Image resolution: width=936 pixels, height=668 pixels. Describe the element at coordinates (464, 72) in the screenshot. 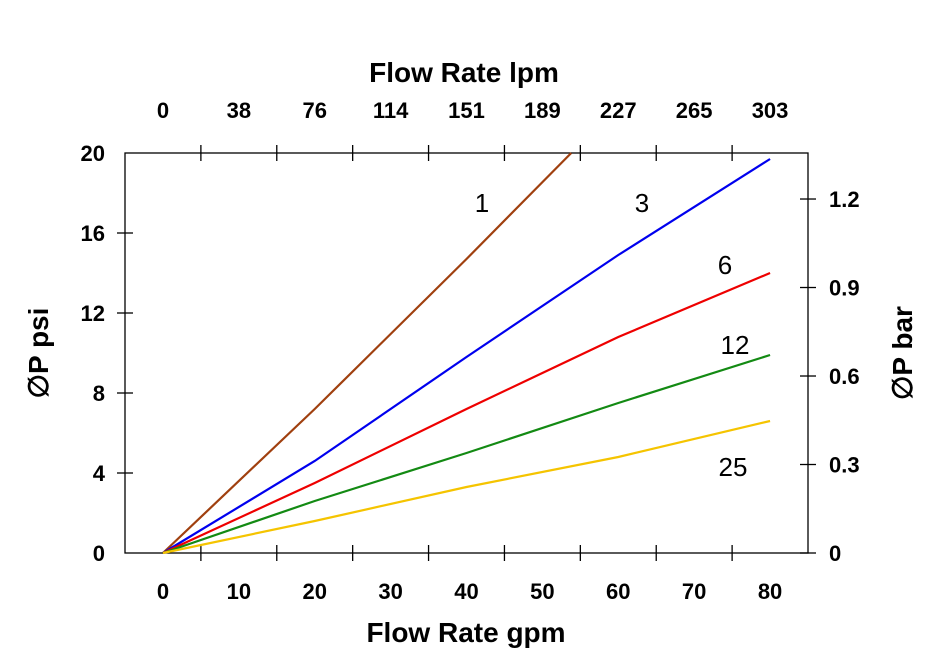

I see `x2-axis-title: Flow Rate lpm` at that location.